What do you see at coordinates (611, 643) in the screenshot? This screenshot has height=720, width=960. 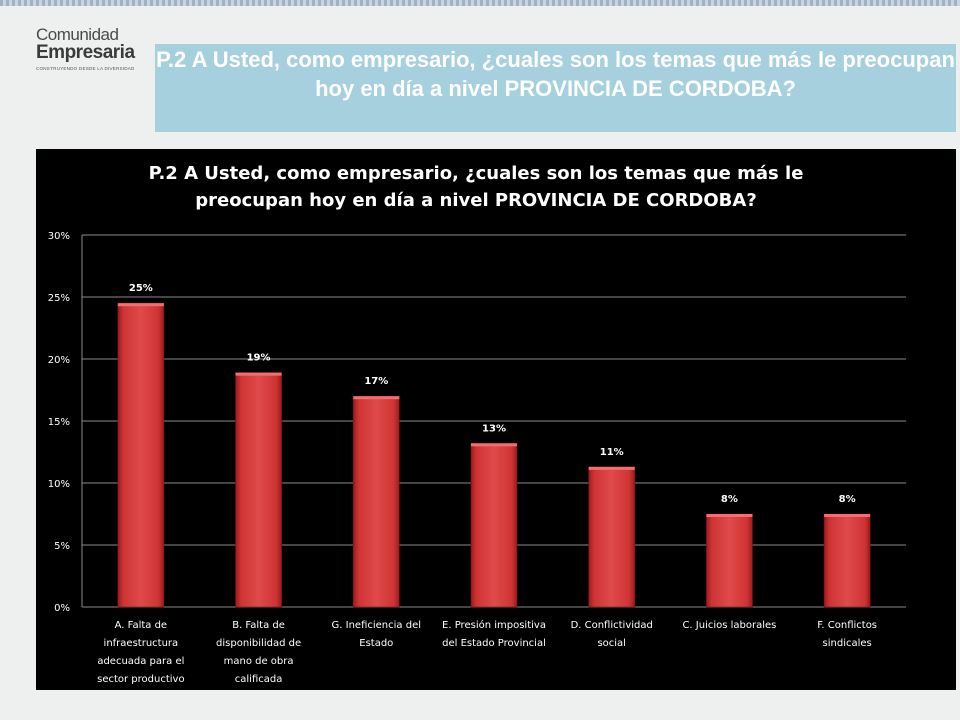 I see `x-category-label-line: social` at bounding box center [611, 643].